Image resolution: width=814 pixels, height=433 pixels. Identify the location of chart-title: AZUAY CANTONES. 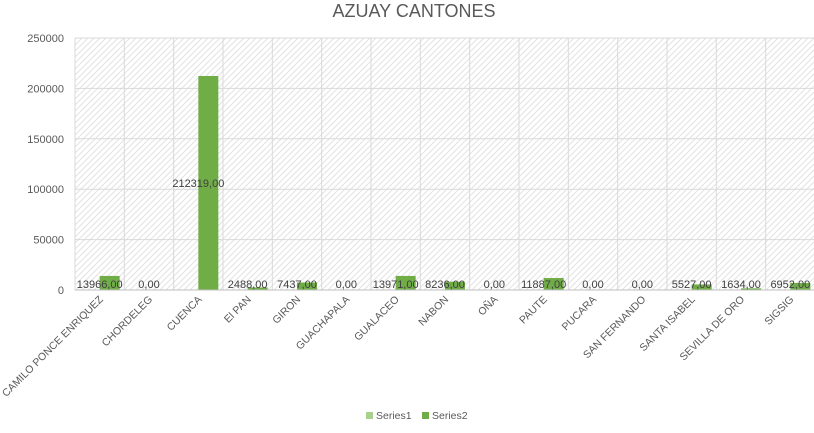
(413, 11).